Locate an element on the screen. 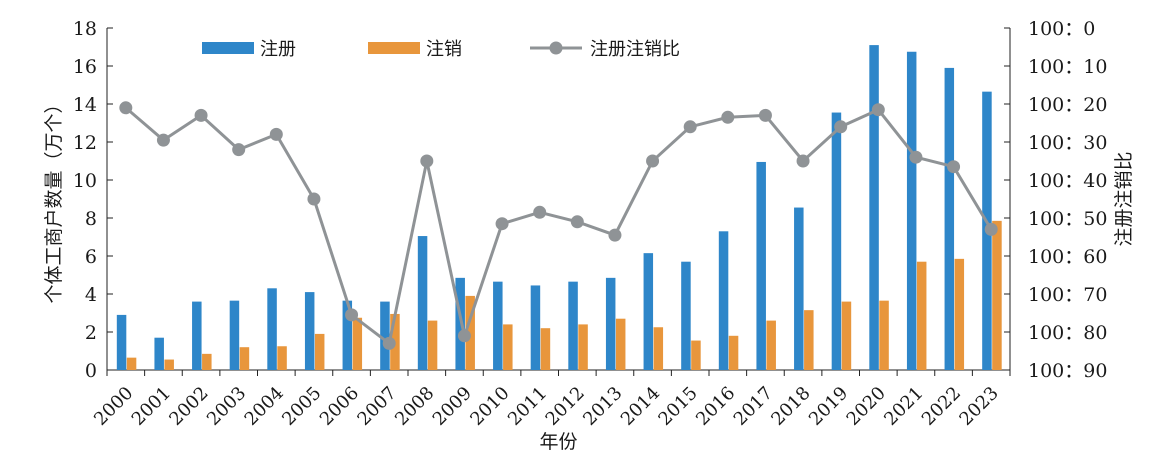 This screenshot has width=1155, height=458. x-tick-label: 2006 is located at coordinates (339, 406).